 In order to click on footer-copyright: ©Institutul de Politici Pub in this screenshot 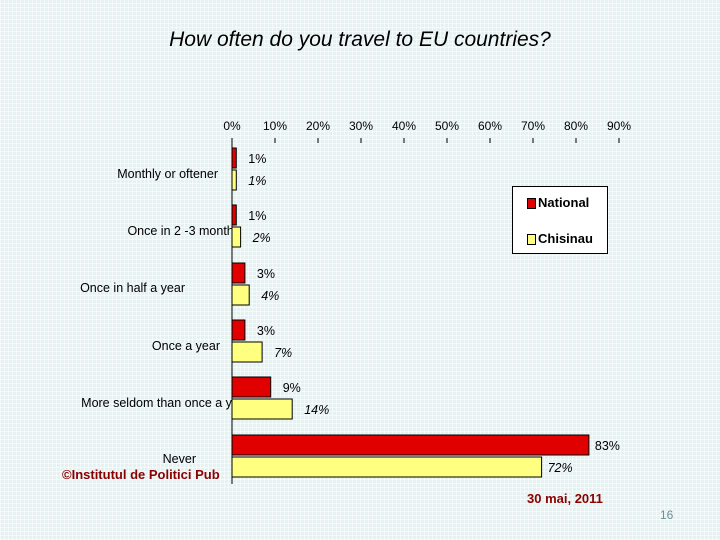, I will do `click(141, 474)`.